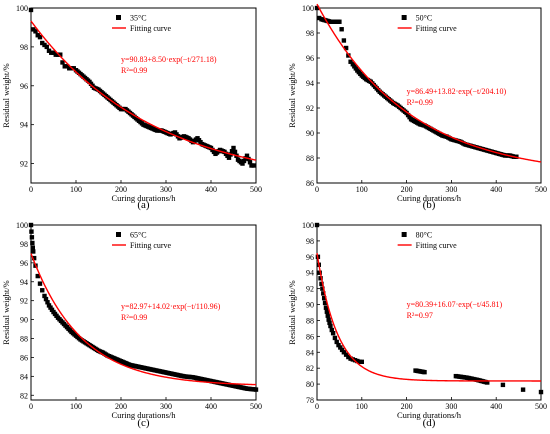  Describe the element at coordinates (310, 58) in the screenshot. I see `y-tick-label: 96` at that location.